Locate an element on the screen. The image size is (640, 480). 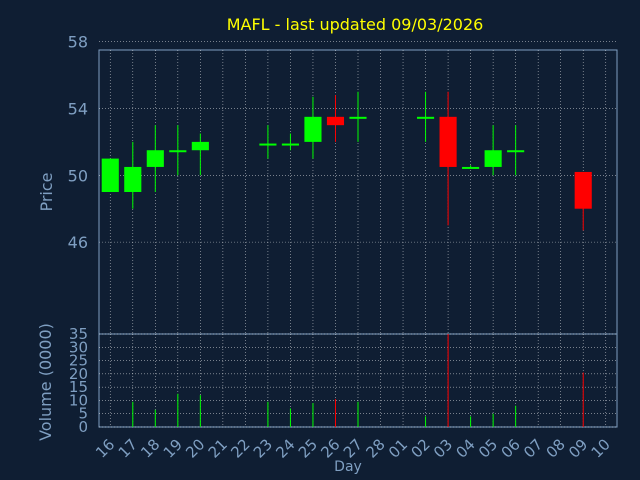
chart-title: MAFL - last updated 09/03/2026 is located at coordinates (355, 24).